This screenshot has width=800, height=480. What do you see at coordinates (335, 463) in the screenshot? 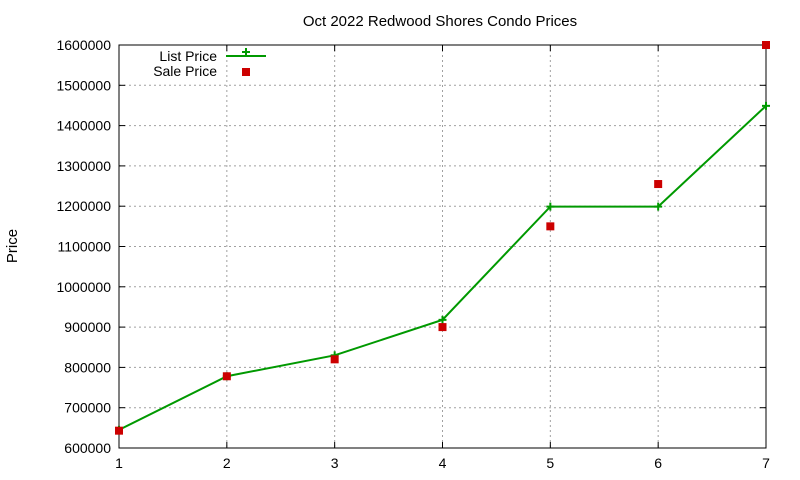
I see `x-tick-label: 3` at bounding box center [335, 463].